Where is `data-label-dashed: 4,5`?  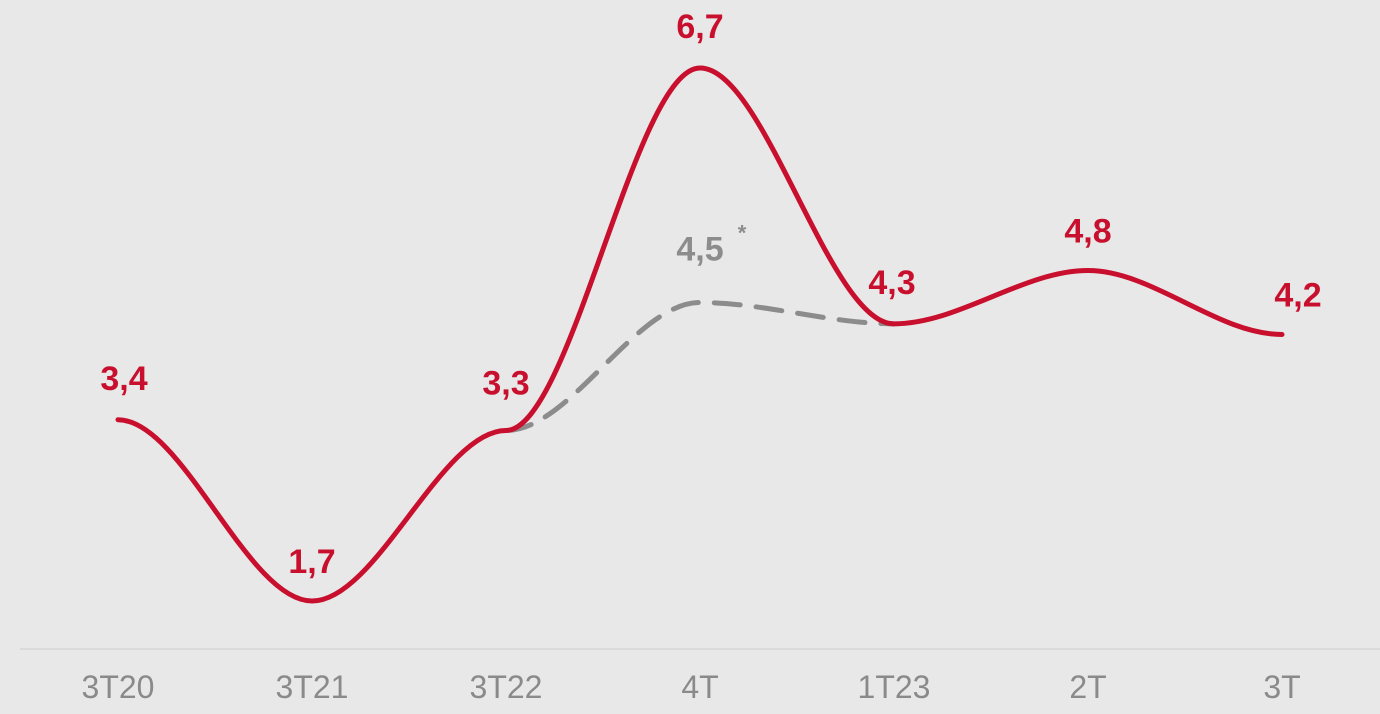
data-label-dashed: 4,5 is located at coordinates (699, 250).